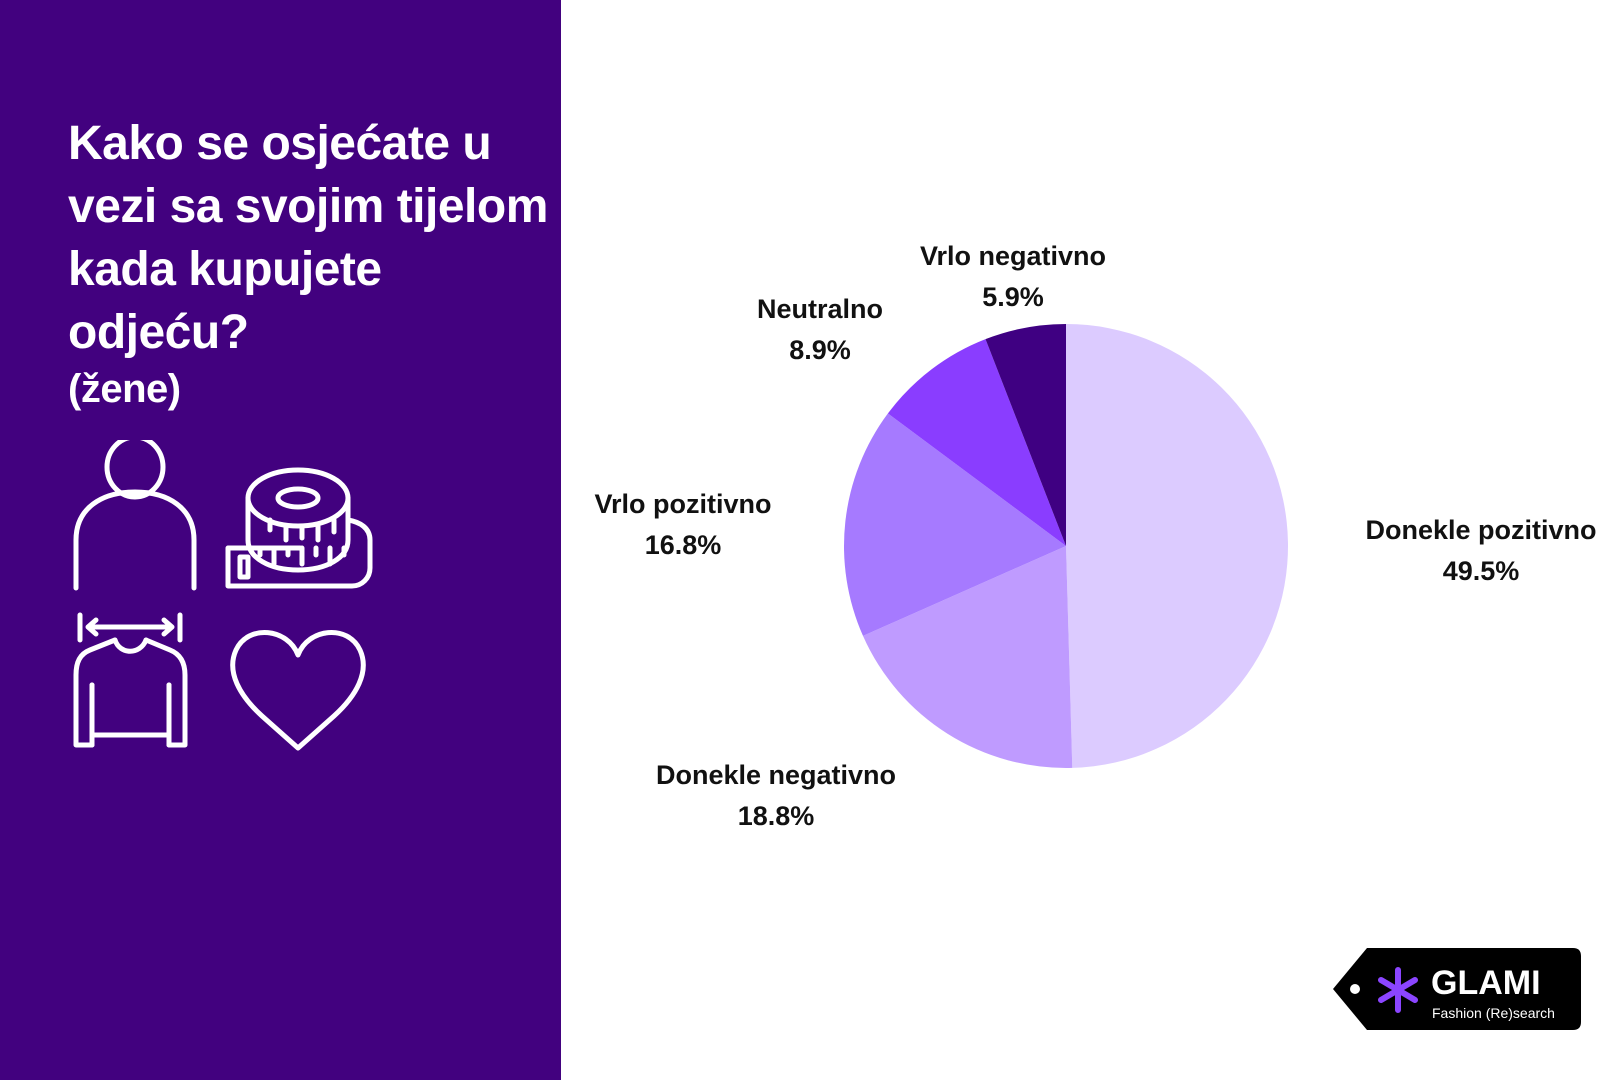  I want to click on slice-label-value: 16.8%, so click(683, 545).